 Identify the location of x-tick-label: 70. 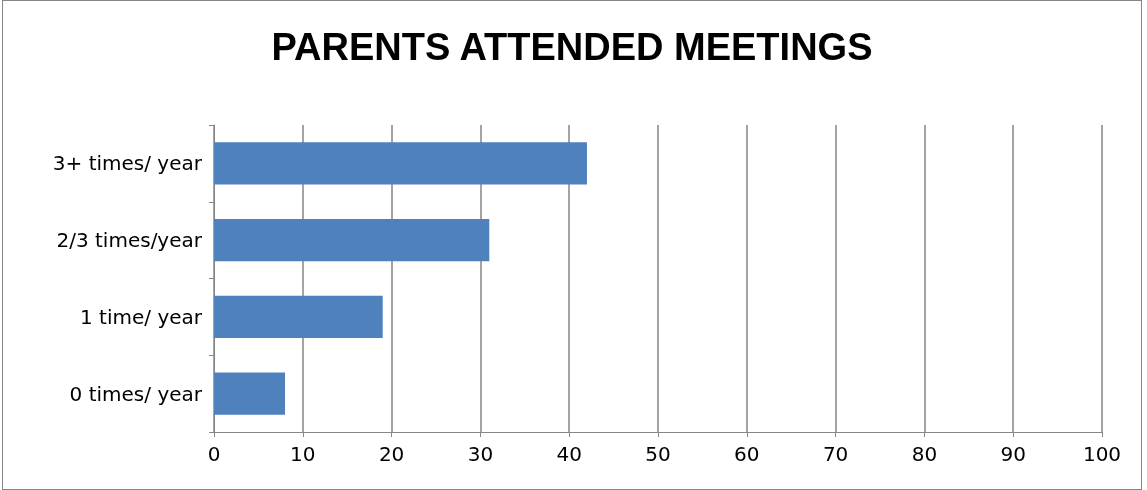
(835, 454).